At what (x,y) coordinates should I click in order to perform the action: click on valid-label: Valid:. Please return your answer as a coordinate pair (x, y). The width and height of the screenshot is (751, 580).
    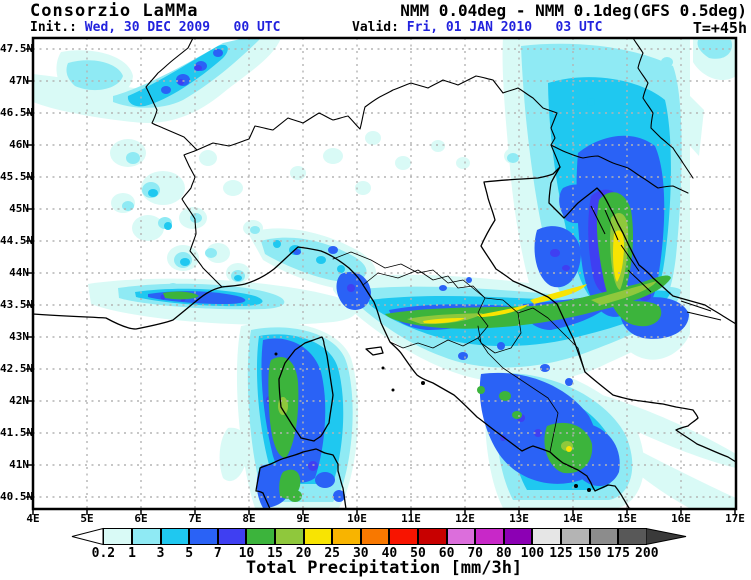
    Looking at the image, I should click on (379, 27).